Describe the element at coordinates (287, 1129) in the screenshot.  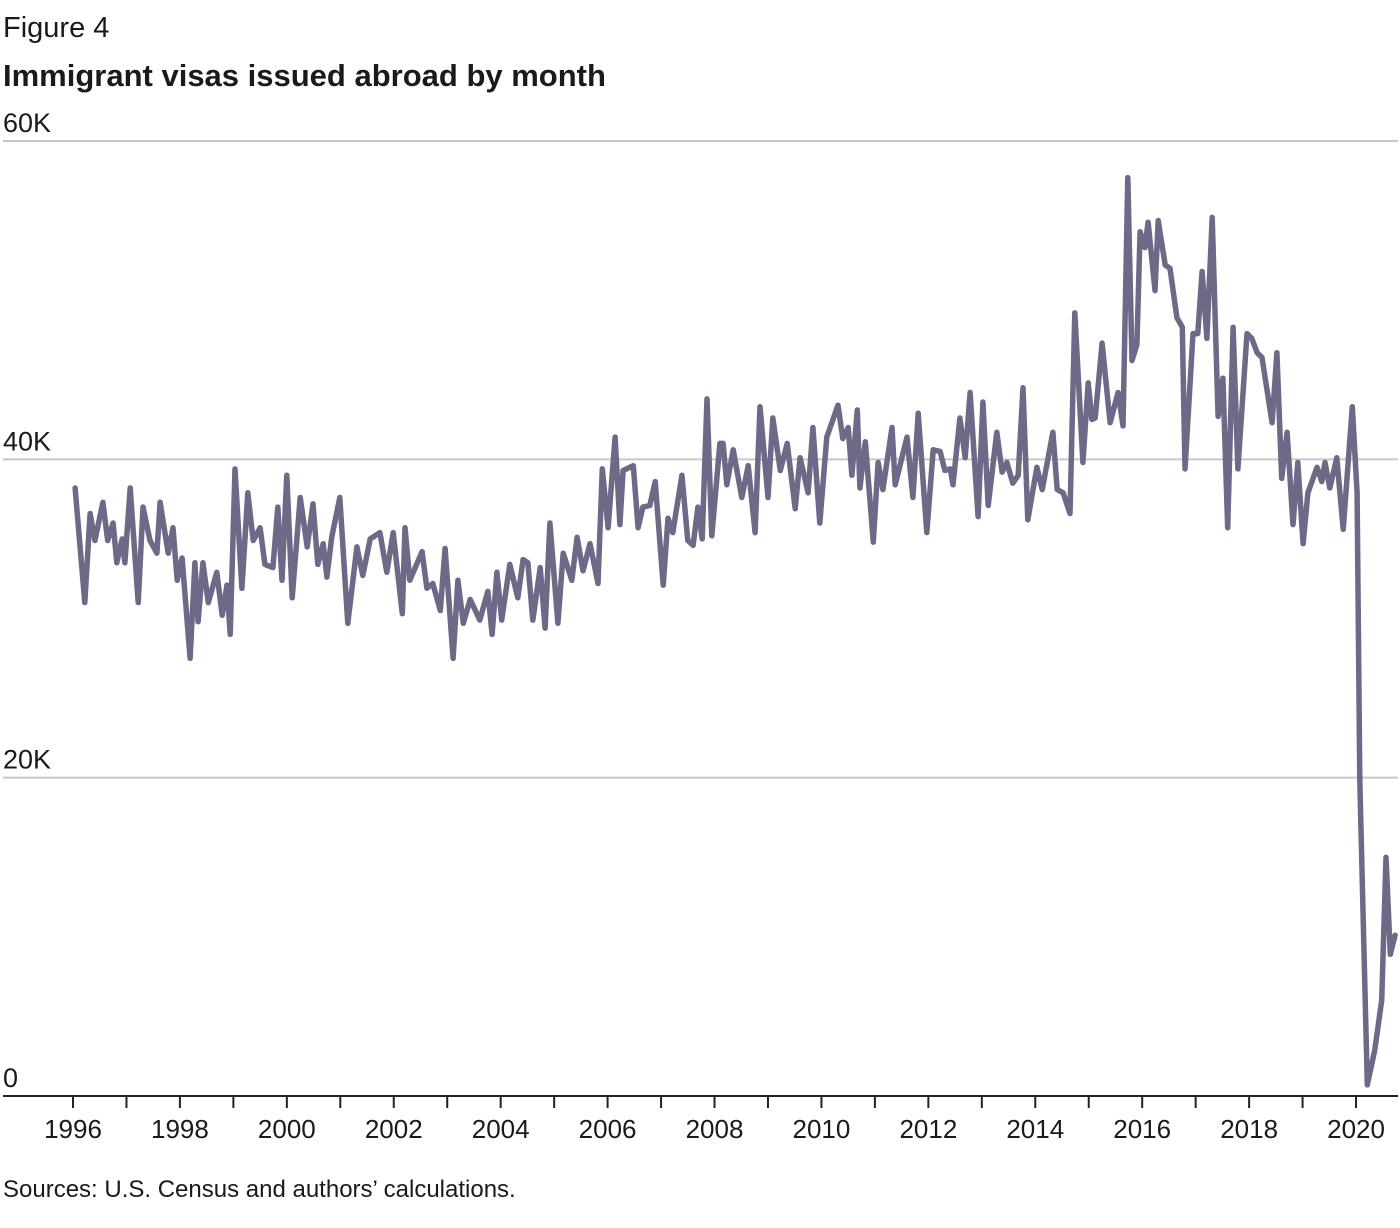
I see `x-tick-label: 2000` at that location.